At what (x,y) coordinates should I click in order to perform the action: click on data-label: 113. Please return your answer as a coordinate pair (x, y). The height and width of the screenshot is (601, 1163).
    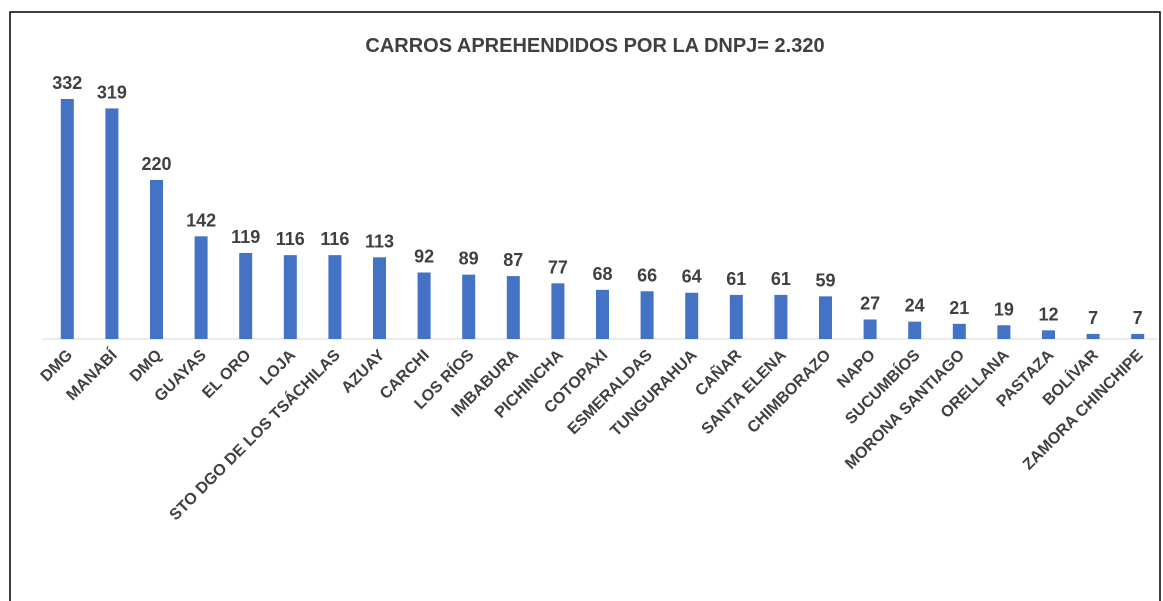
    Looking at the image, I should click on (379, 241).